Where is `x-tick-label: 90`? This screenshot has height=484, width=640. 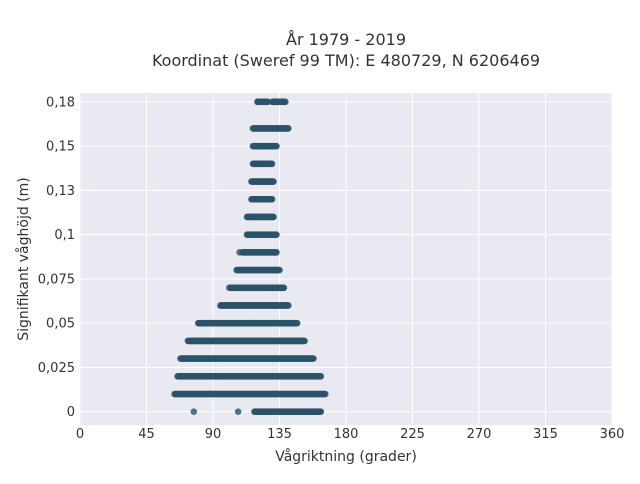 x-tick-label: 90 is located at coordinates (213, 434).